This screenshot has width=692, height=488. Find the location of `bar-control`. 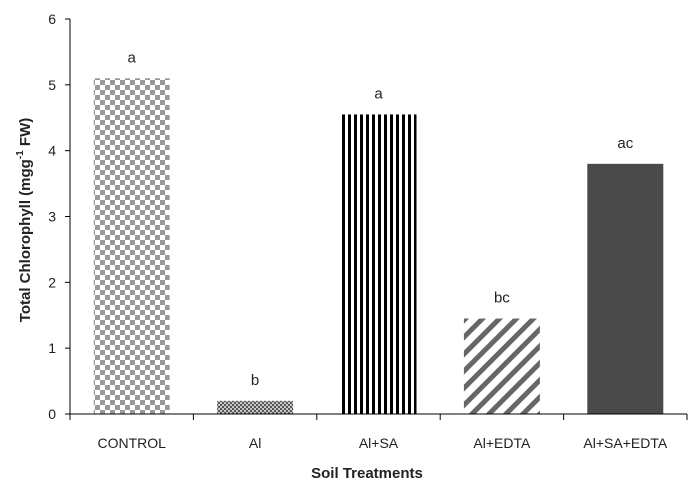

bar-control is located at coordinates (131, 246).